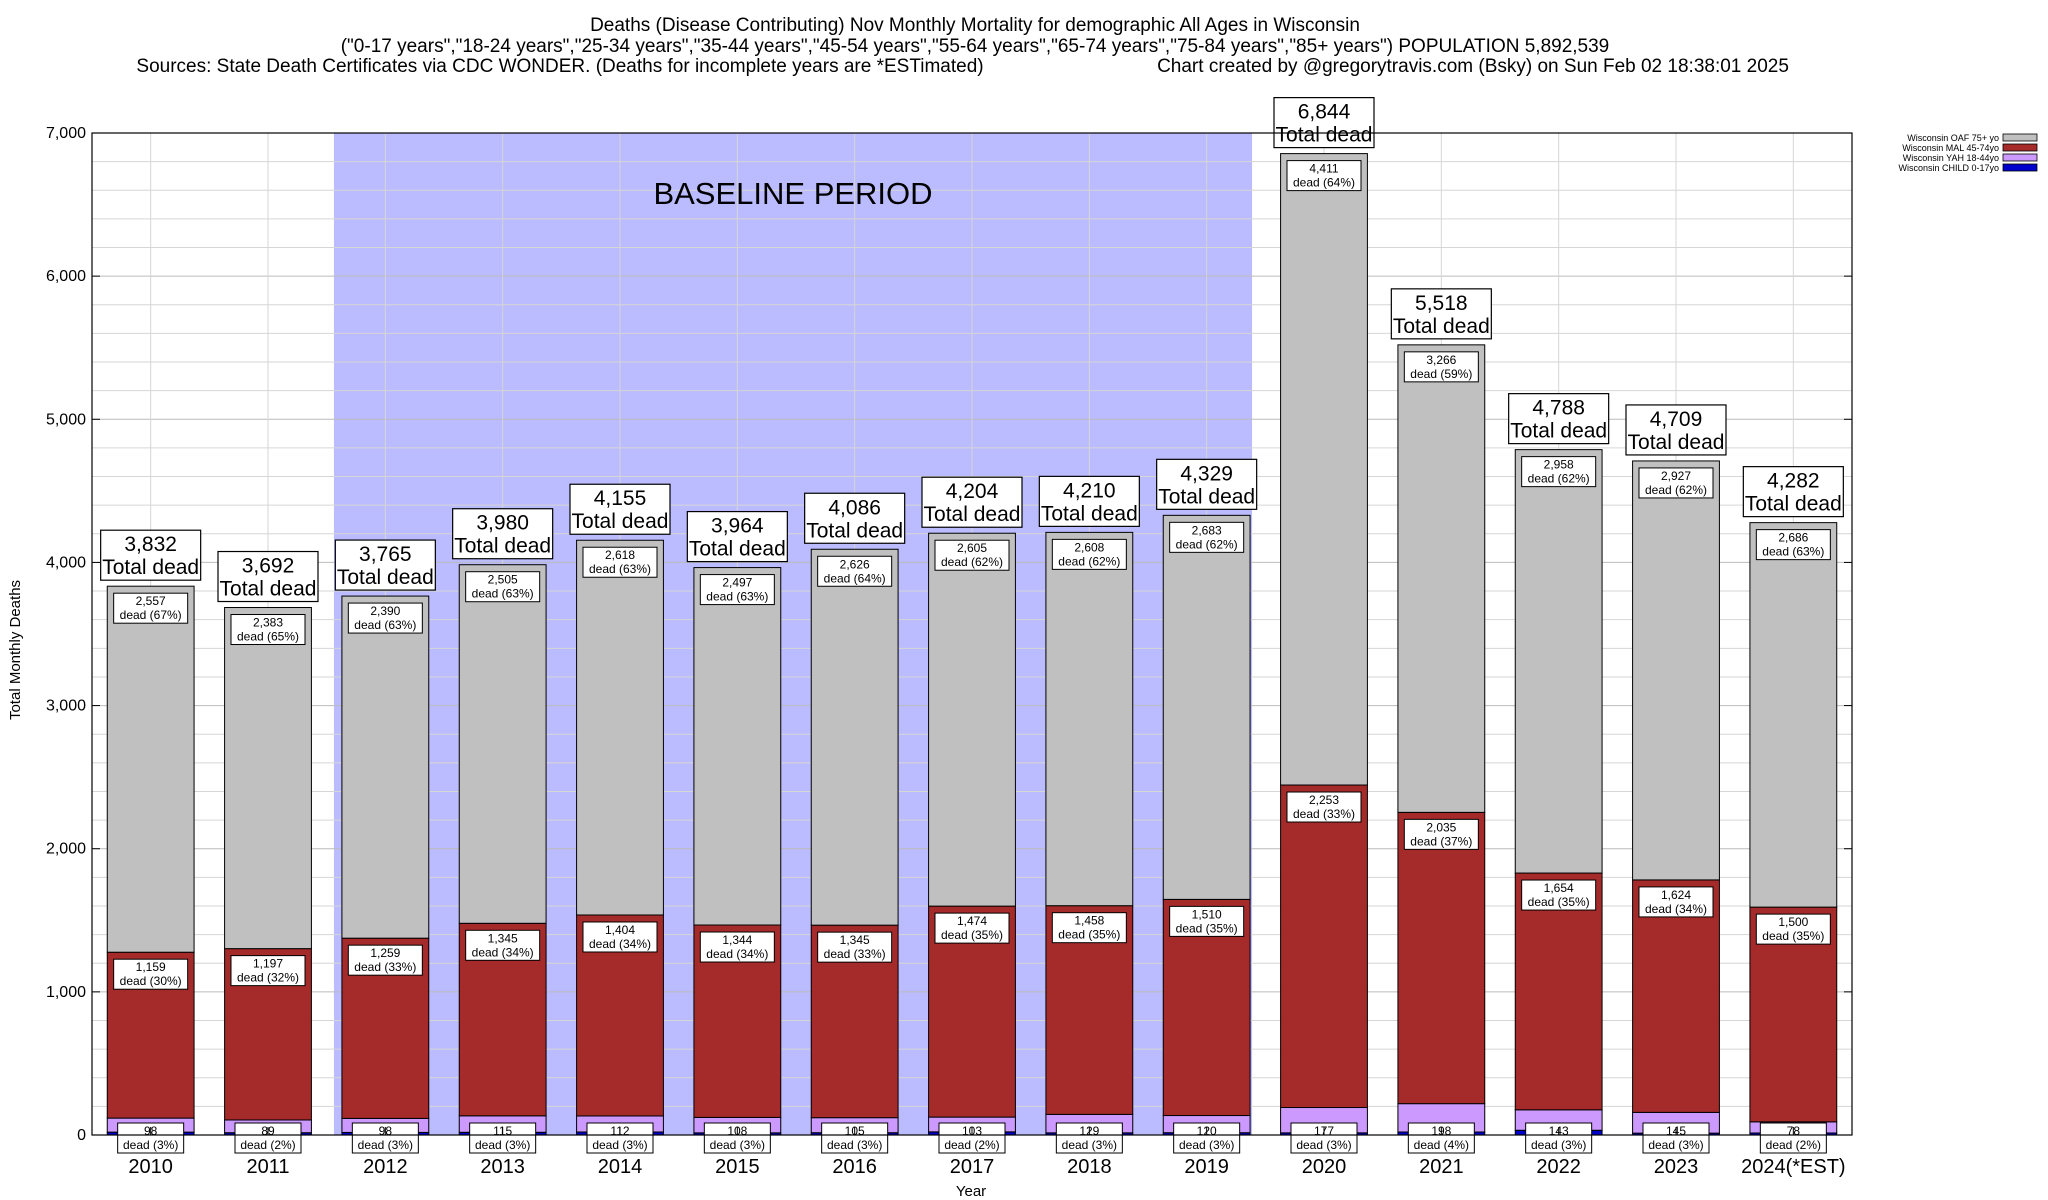  I want to click on segment-value-label: 4,411, so click(1323, 169).